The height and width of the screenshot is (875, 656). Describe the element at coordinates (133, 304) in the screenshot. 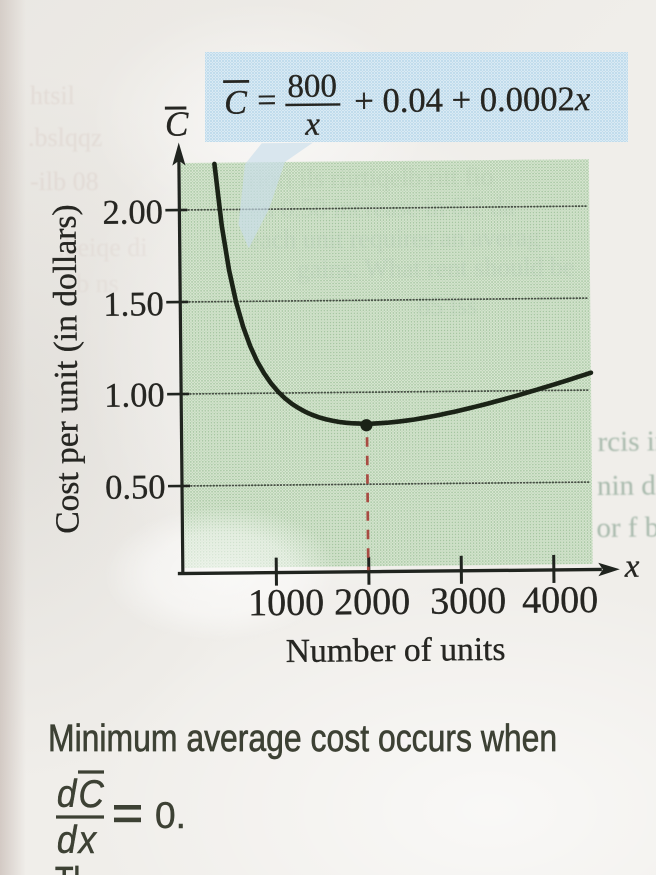

I see `svg-text: 1.50` at that location.